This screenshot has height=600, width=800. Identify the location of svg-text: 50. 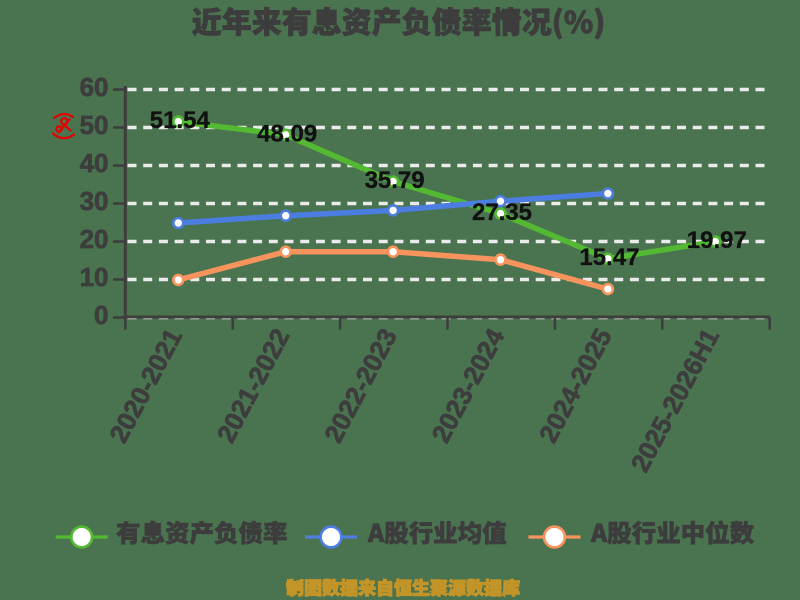
(94, 125).